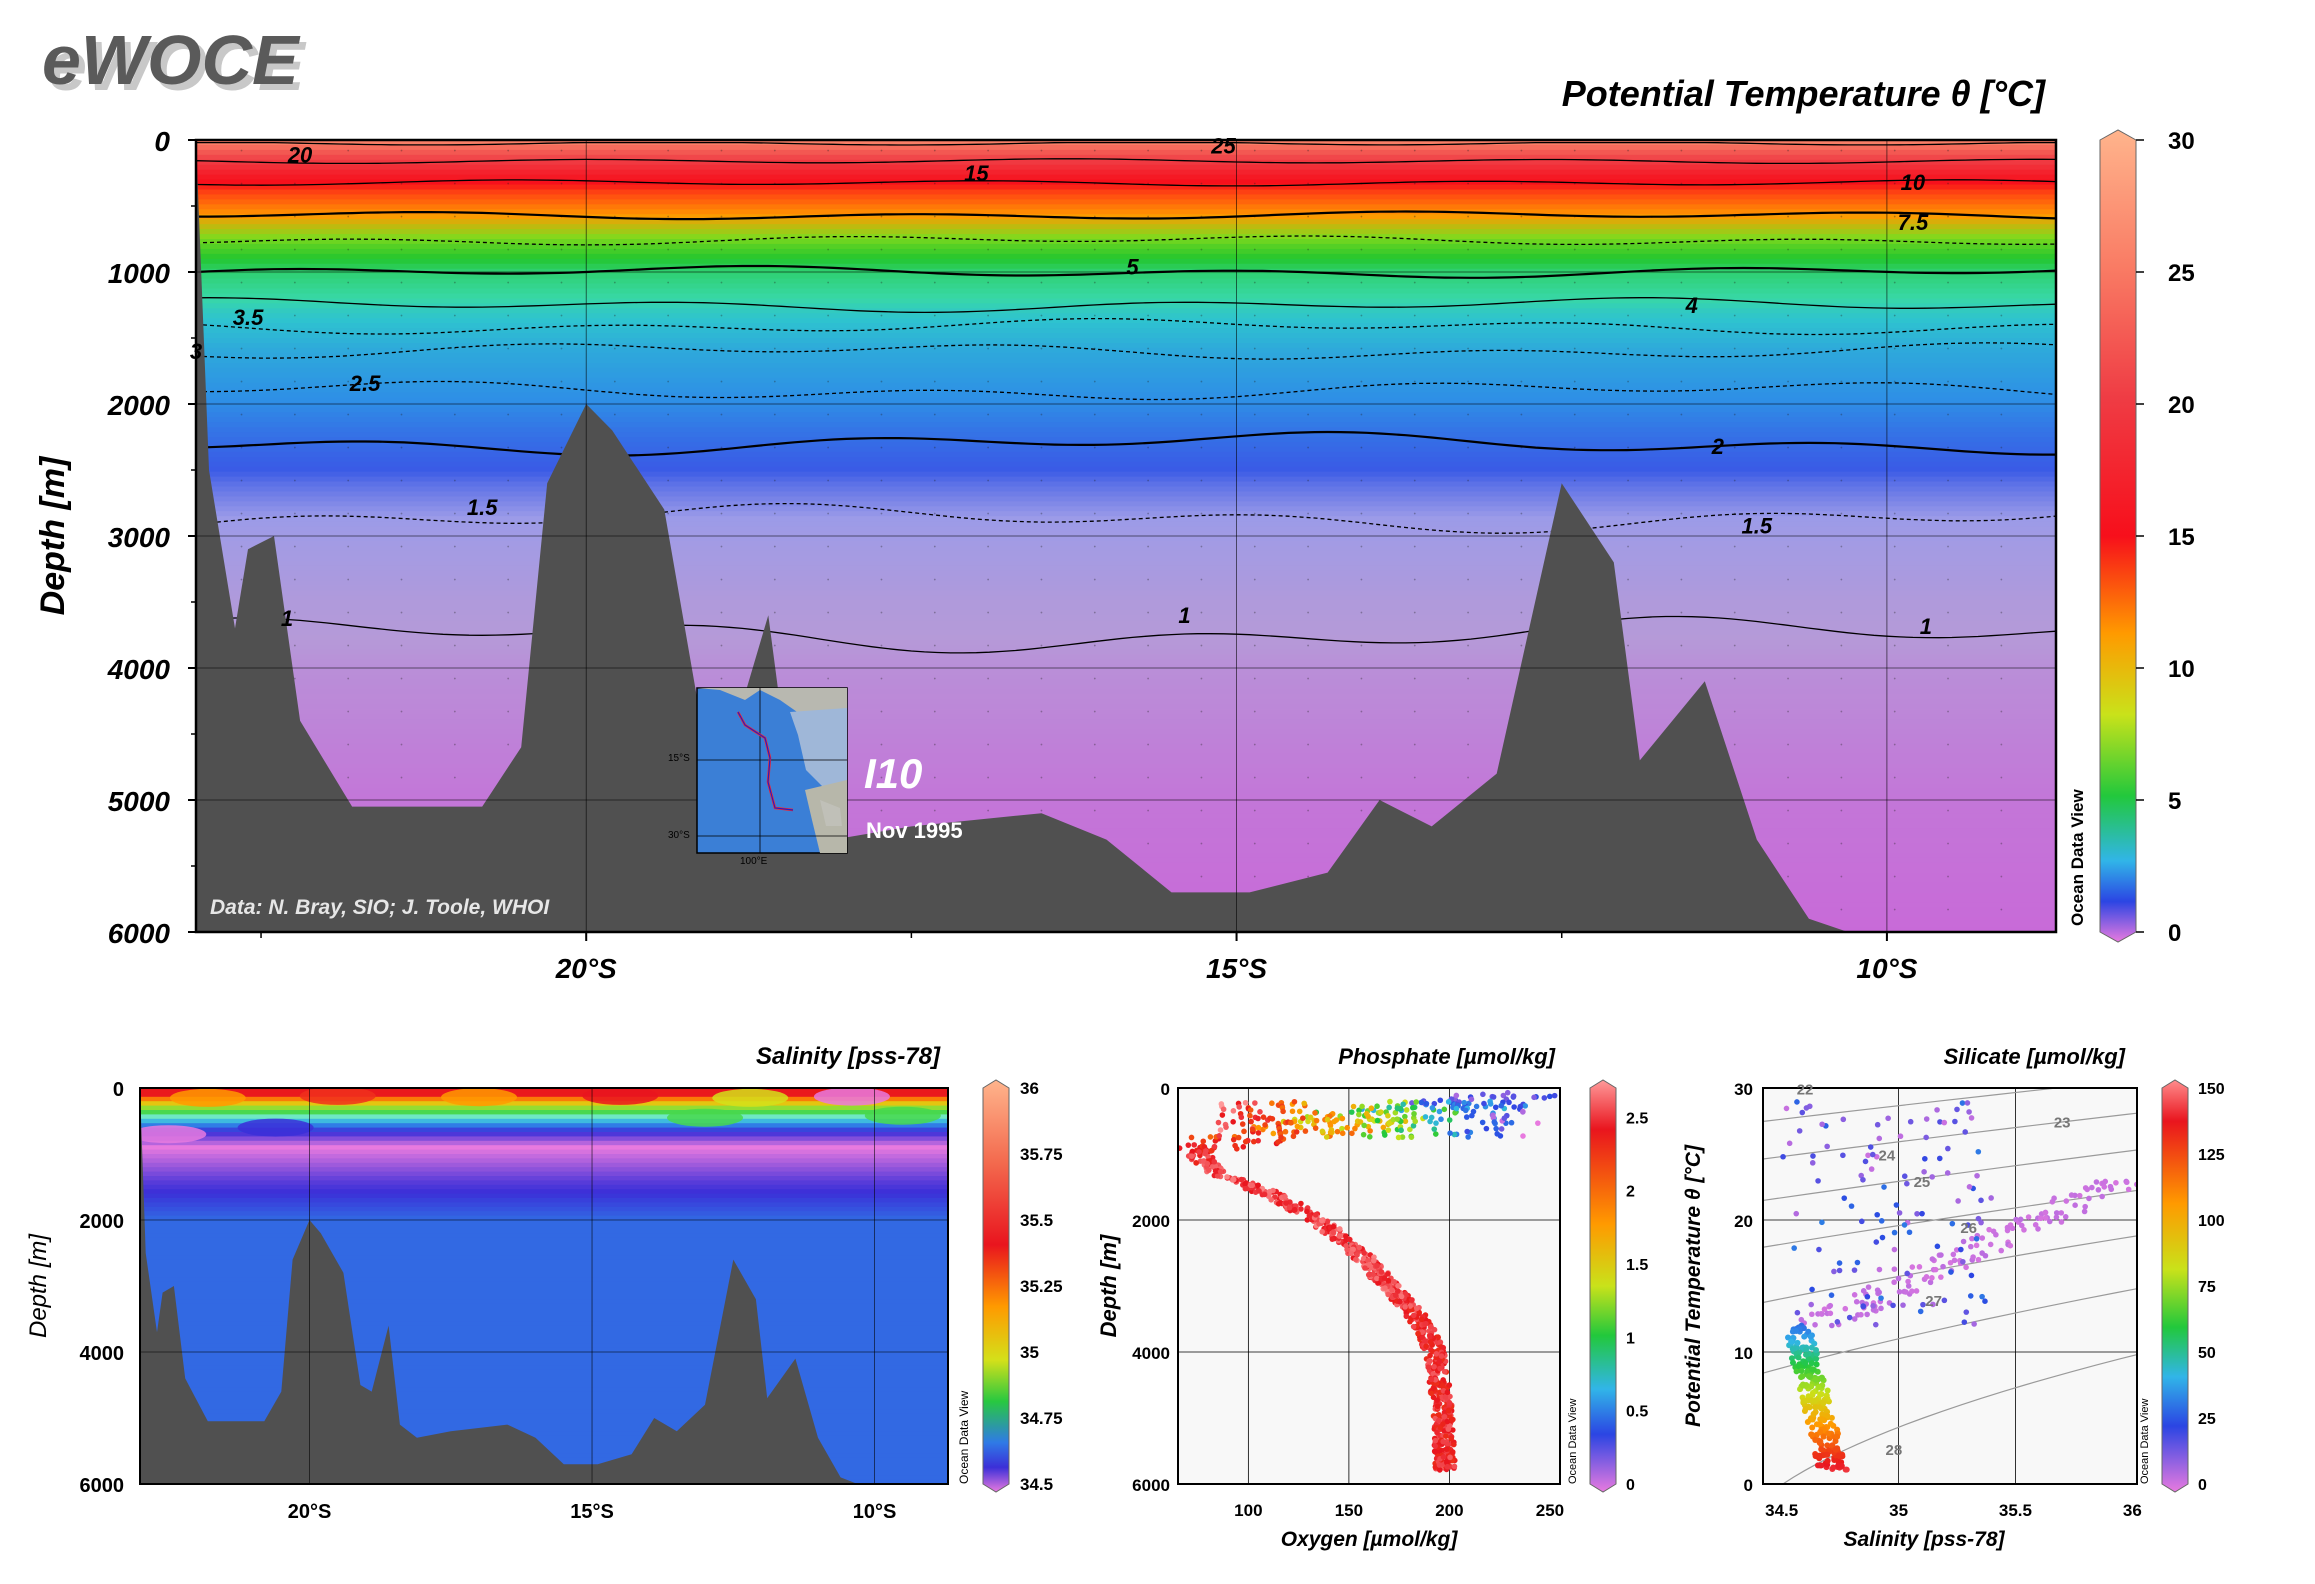  I want to click on main-depth-tick: 4000, so click(139, 669).